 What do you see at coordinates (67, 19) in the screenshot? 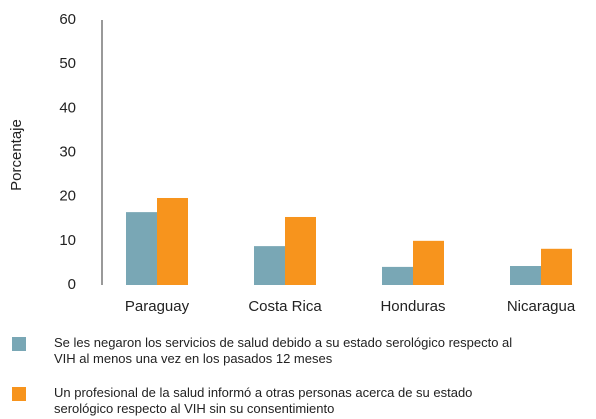
I see `y-tick-label: 60` at bounding box center [67, 19].